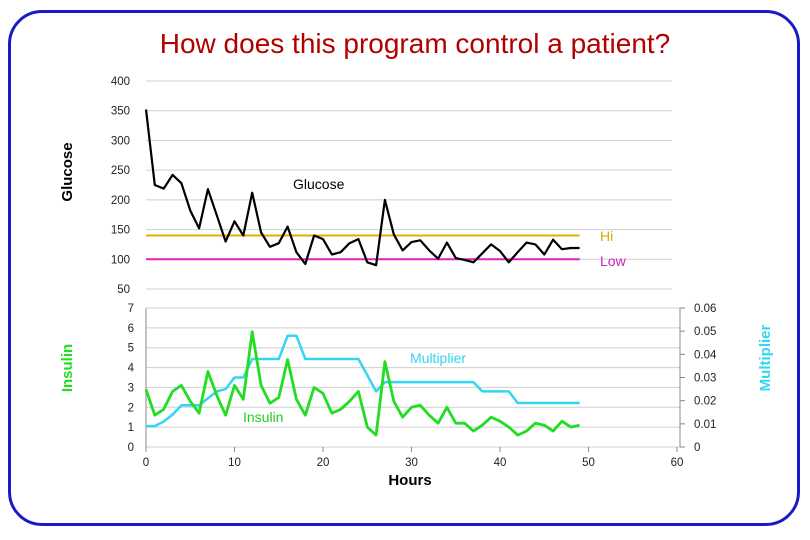 Image resolution: width=810 pixels, height=540 pixels. Describe the element at coordinates (67, 171) in the screenshot. I see `glucose-axis-label: Glucose` at that location.